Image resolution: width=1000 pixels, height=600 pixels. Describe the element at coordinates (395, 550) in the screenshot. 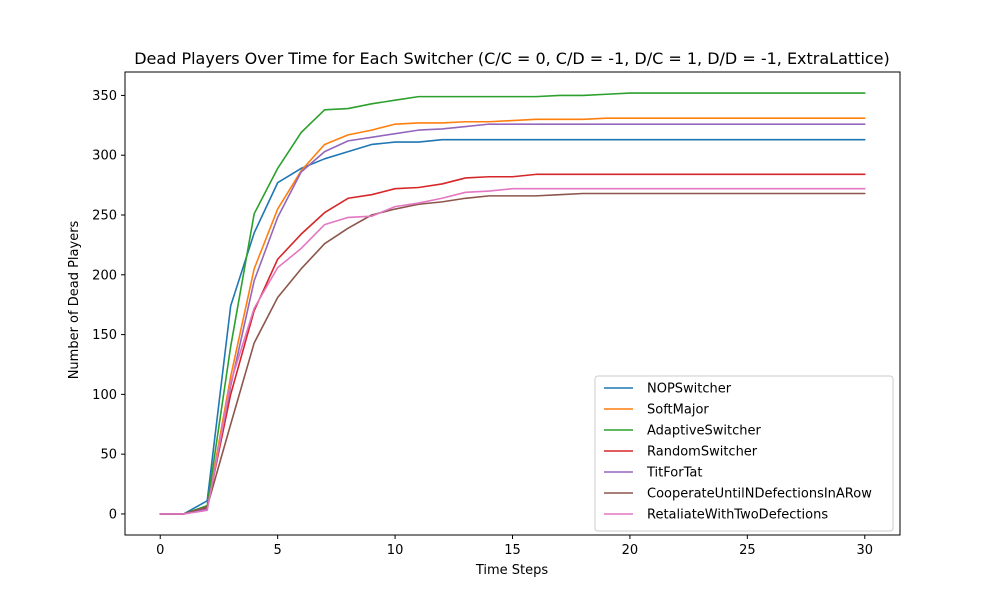

I see `x-tick-label: 10` at that location.